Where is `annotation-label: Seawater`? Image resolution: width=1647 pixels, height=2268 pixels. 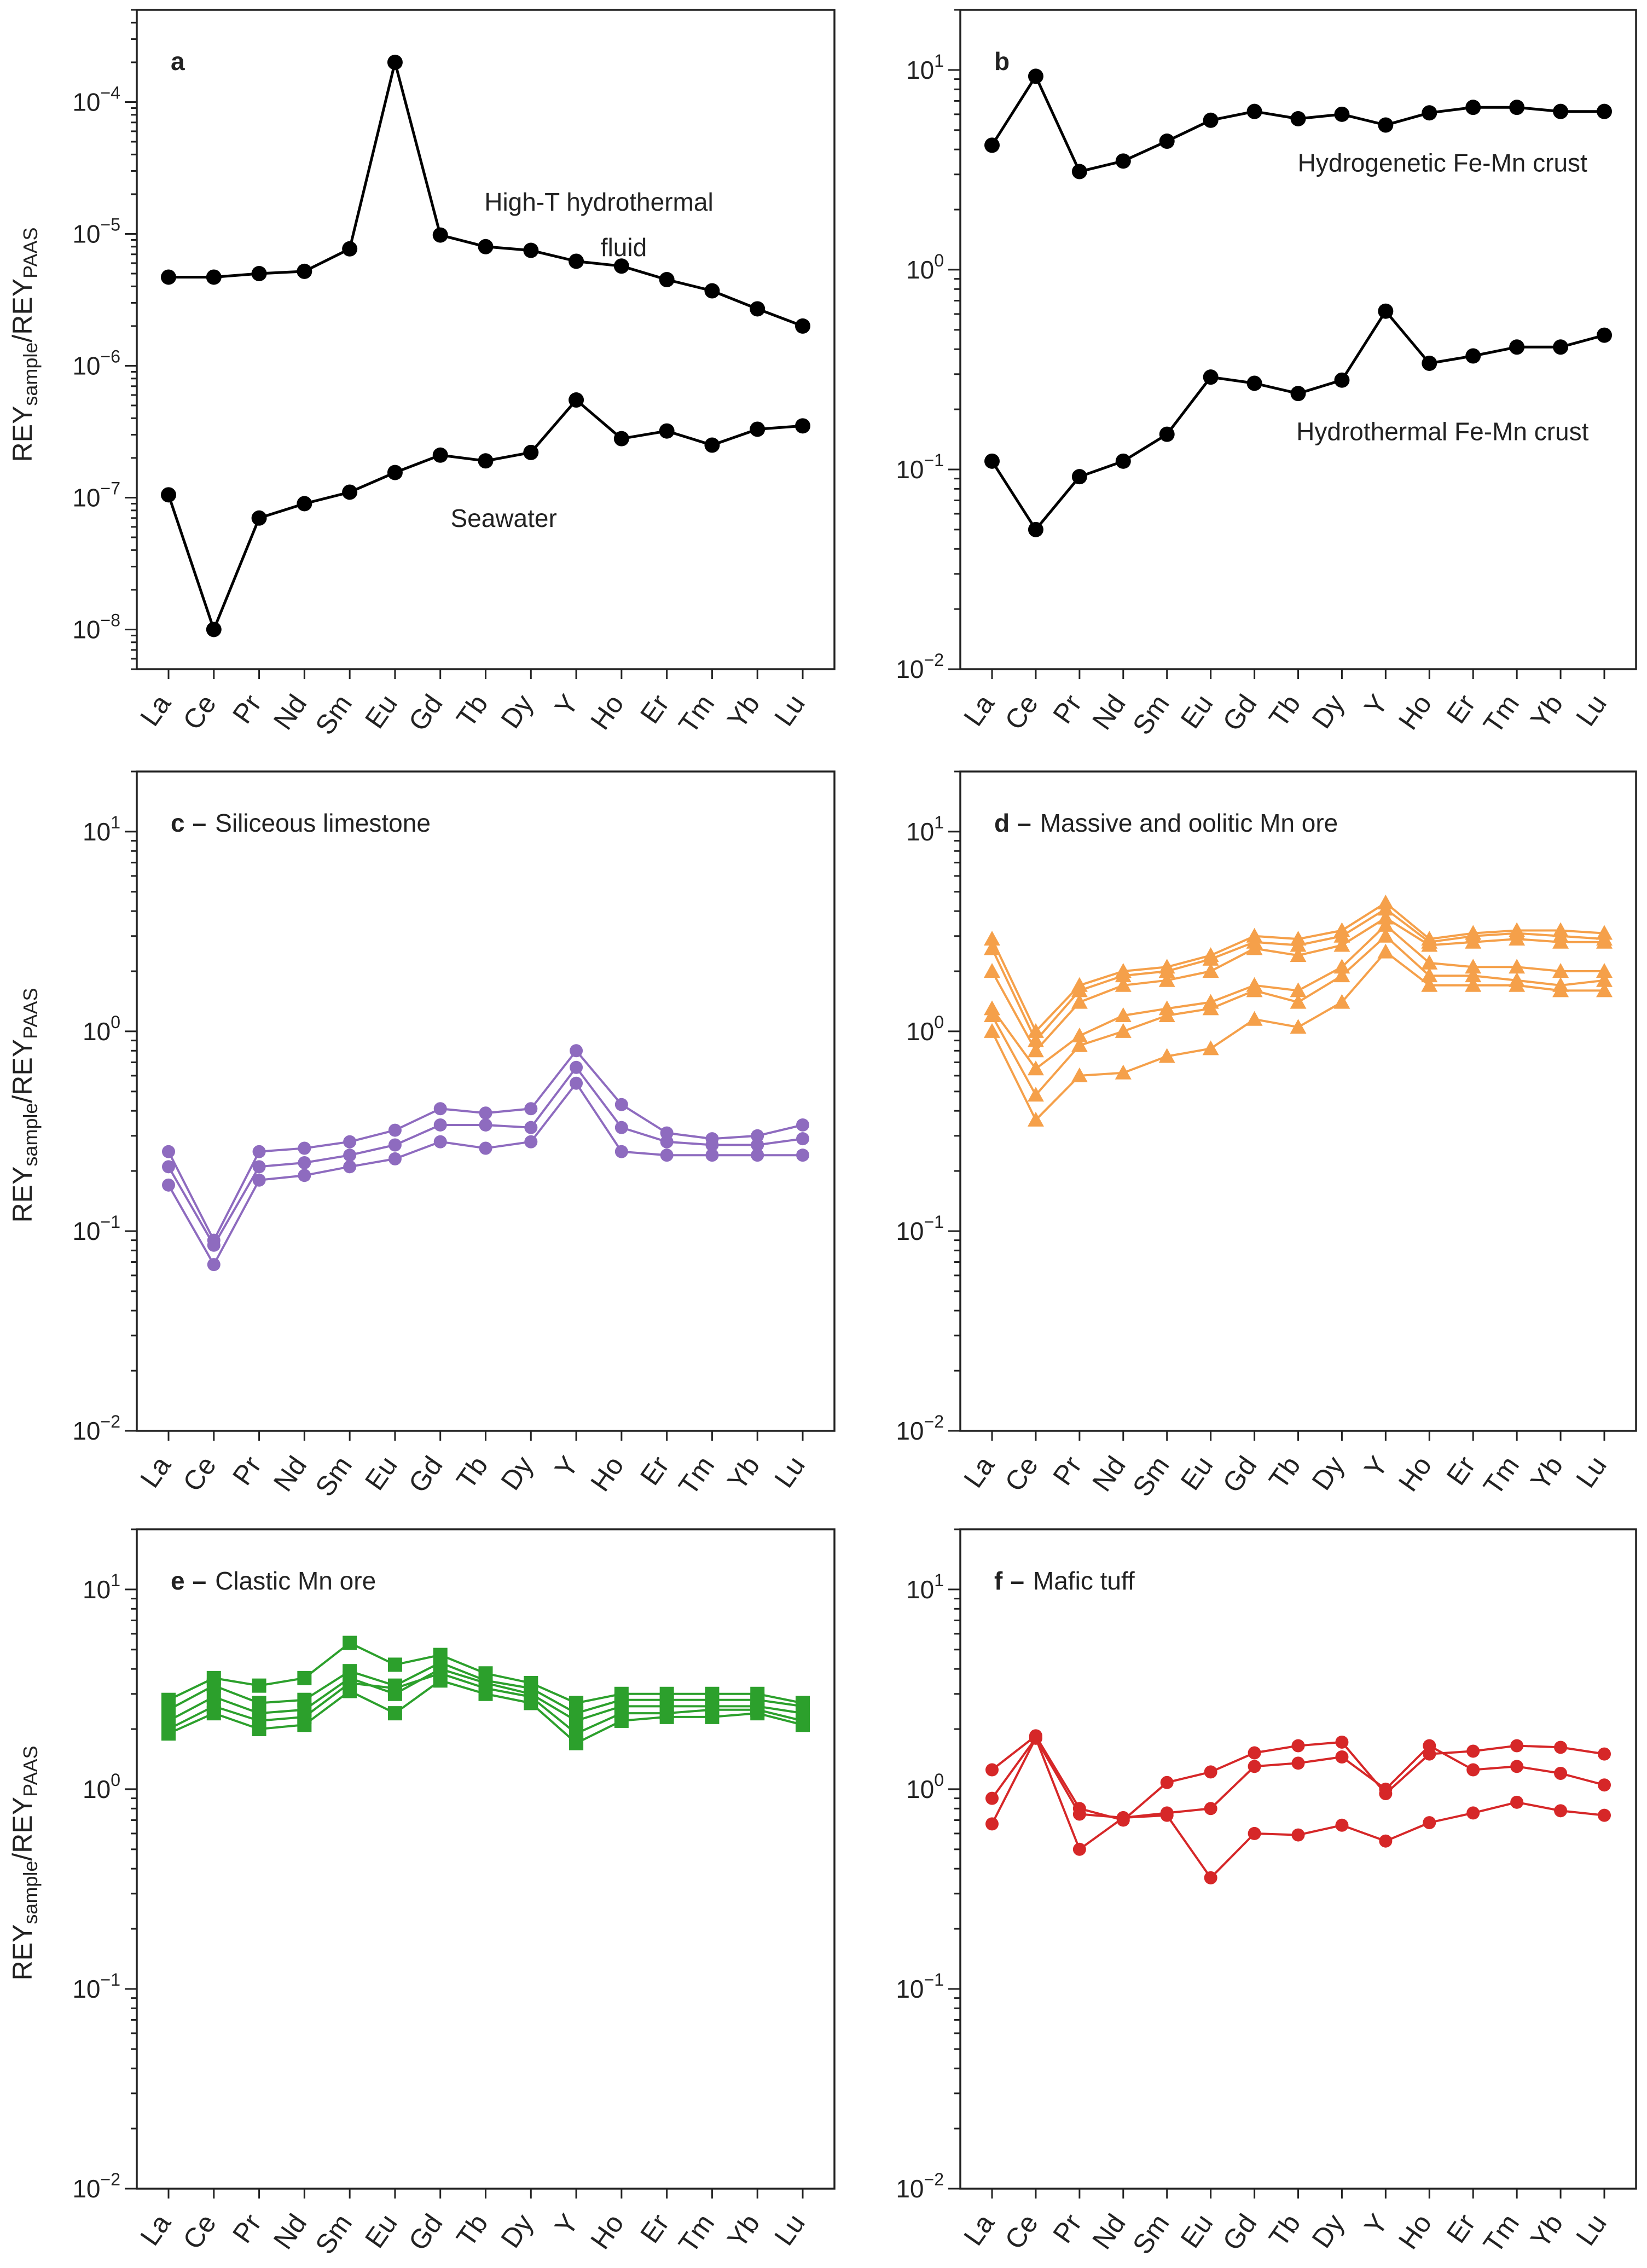 annotation-label: Seawater is located at coordinates (503, 518).